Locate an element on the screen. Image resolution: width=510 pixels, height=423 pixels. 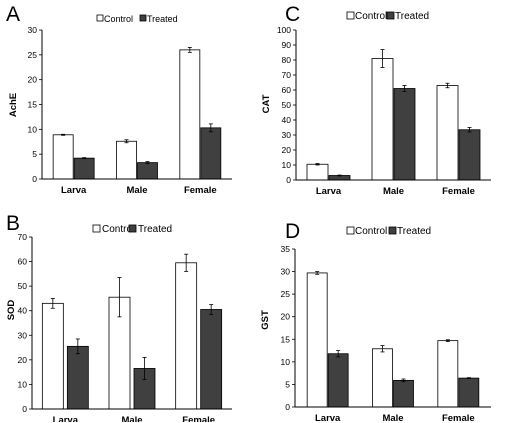
panel-letter-a: A is located at coordinates (13, 14).